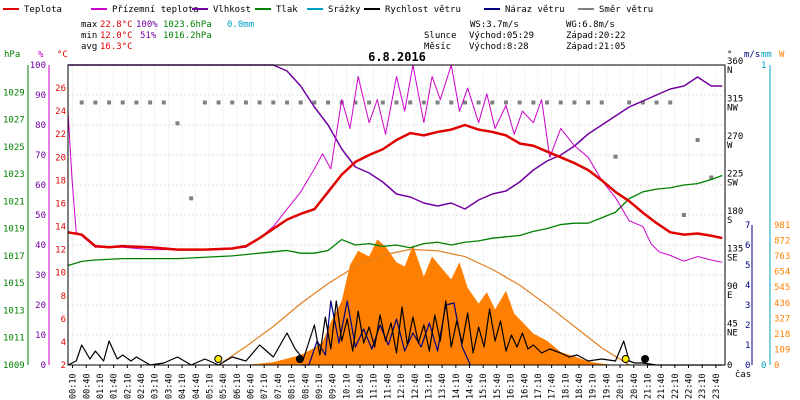 Image resolution: width=800 pixels, height=400 pixels. I want to click on stats-max-hum: 100%, so click(147, 25).